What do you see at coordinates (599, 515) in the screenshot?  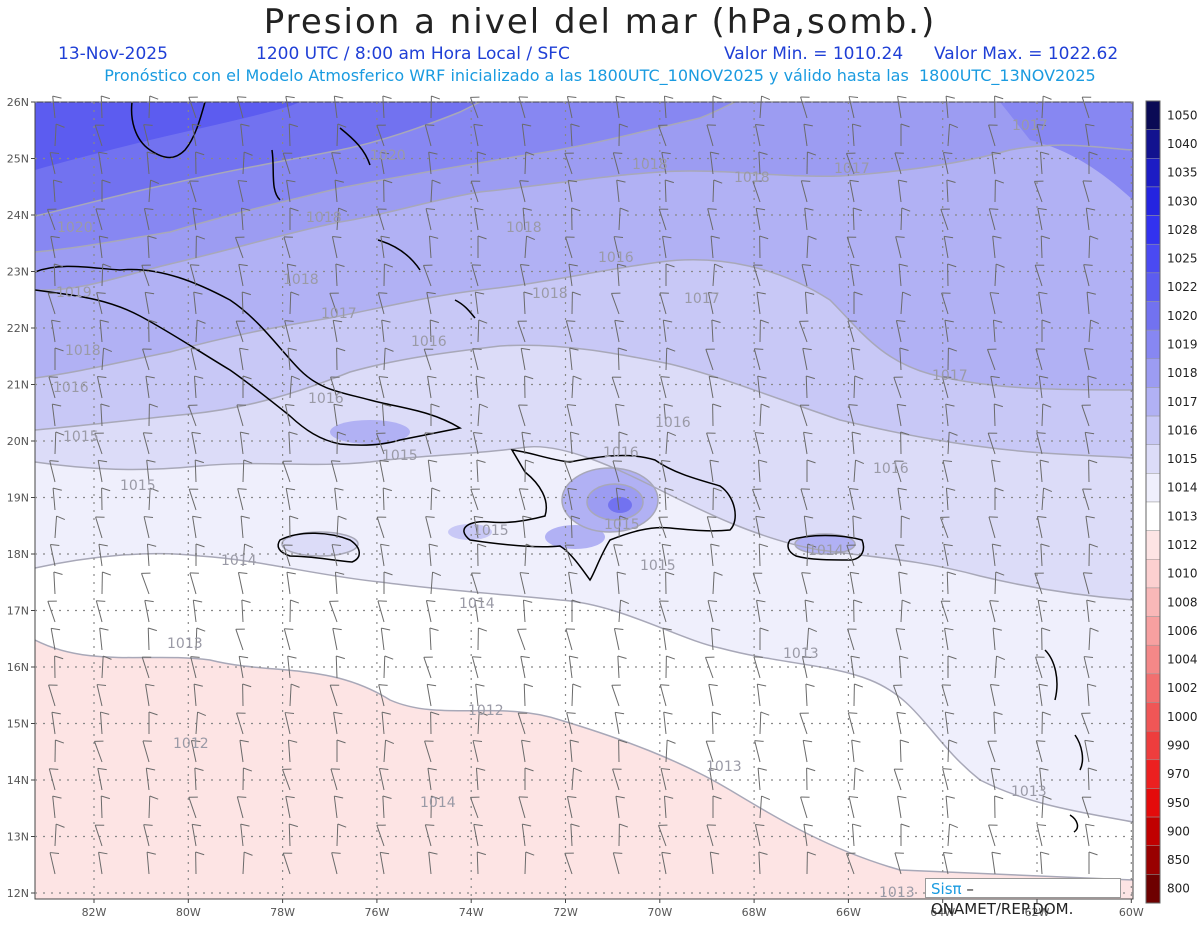 I see `hispaniola-coast` at bounding box center [599, 515].